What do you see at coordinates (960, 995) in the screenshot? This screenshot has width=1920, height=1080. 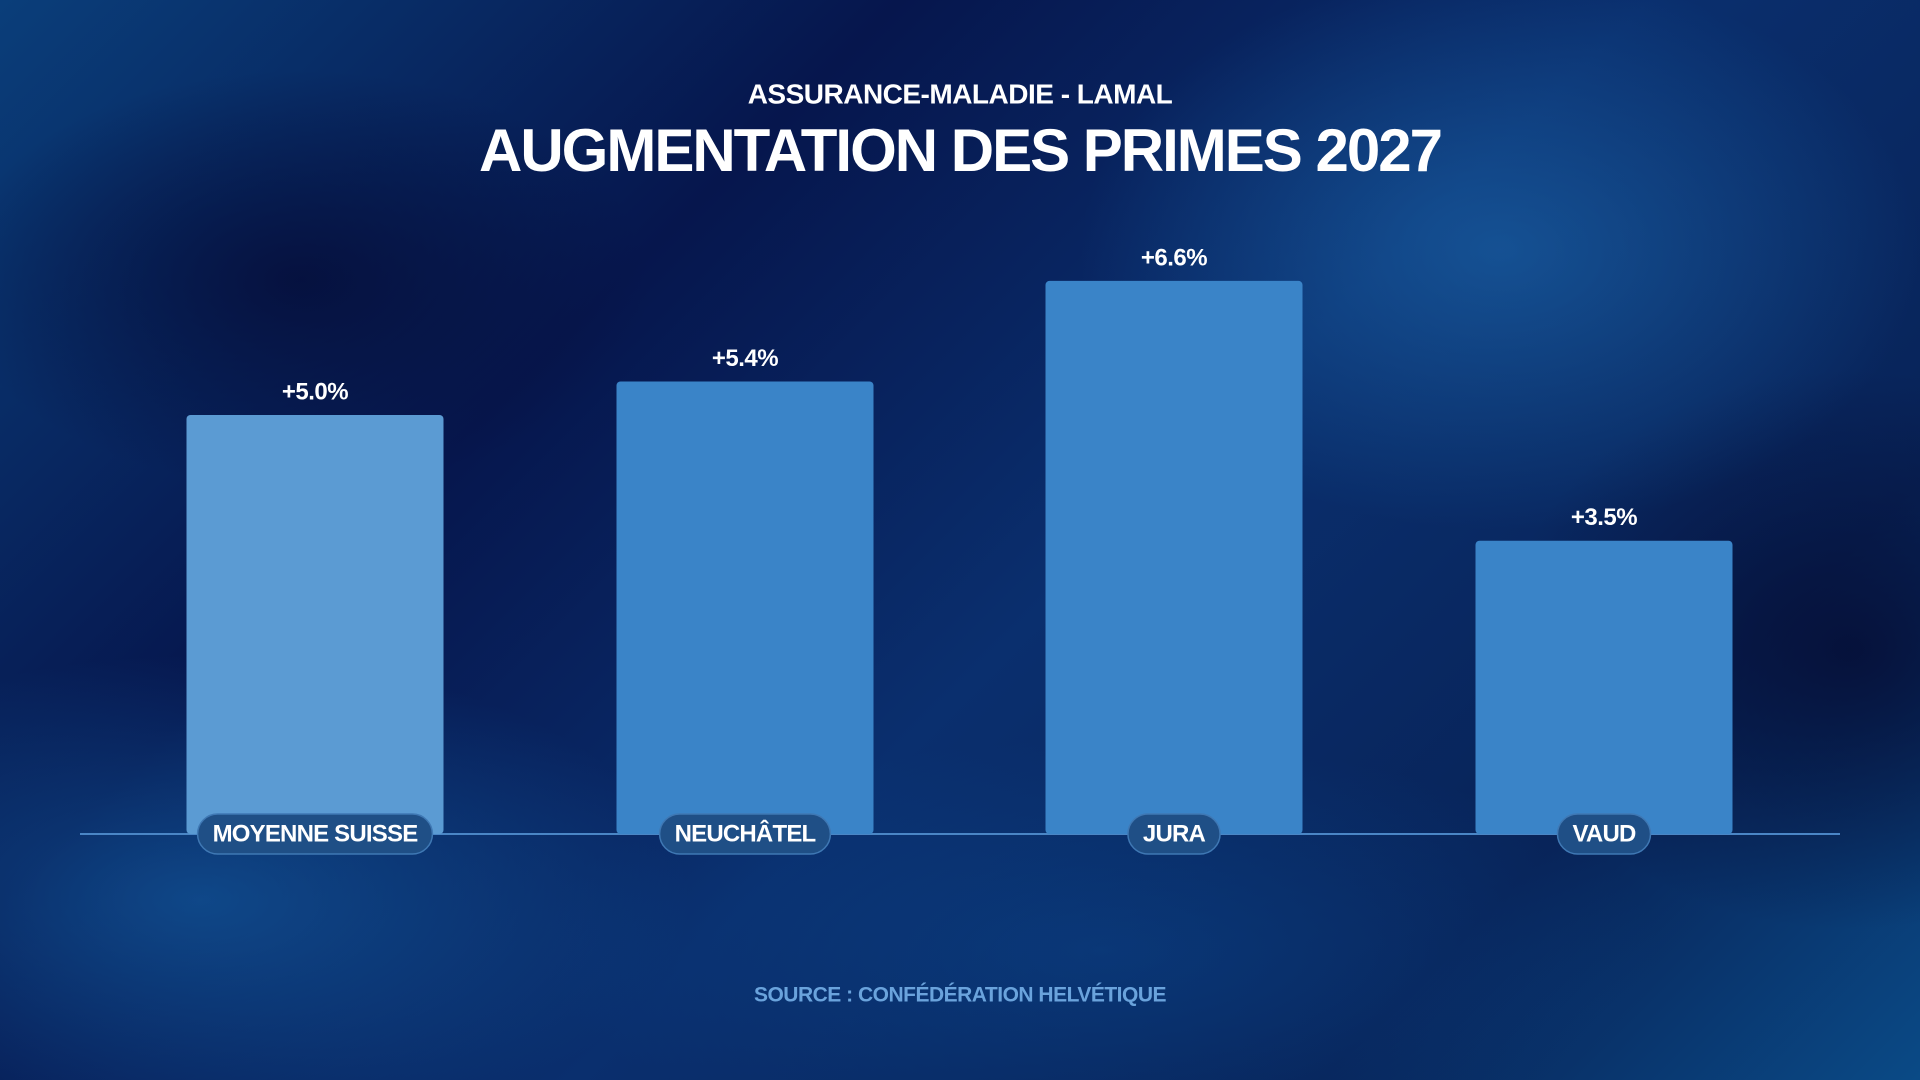 I see `source: SOURCE : CONFÉDÉRATION HELVÉTIQUE` at bounding box center [960, 995].